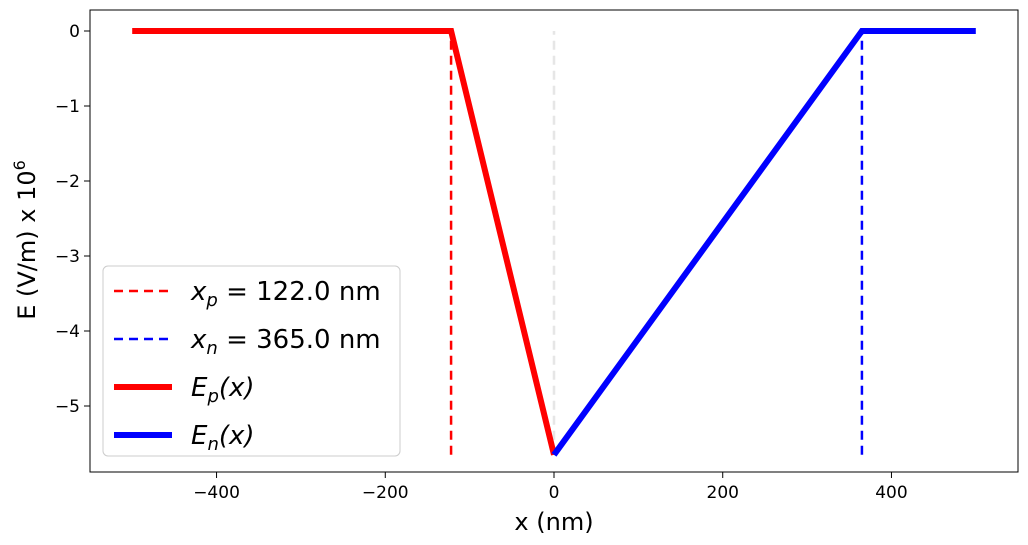  I want to click on legend-label-En: En(x), so click(223, 438).